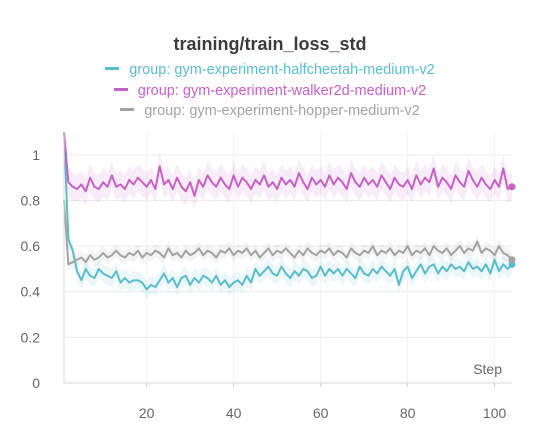 This screenshot has height=436, width=540. Describe the element at coordinates (36, 155) in the screenshot. I see `y-tick-label: 1` at that location.